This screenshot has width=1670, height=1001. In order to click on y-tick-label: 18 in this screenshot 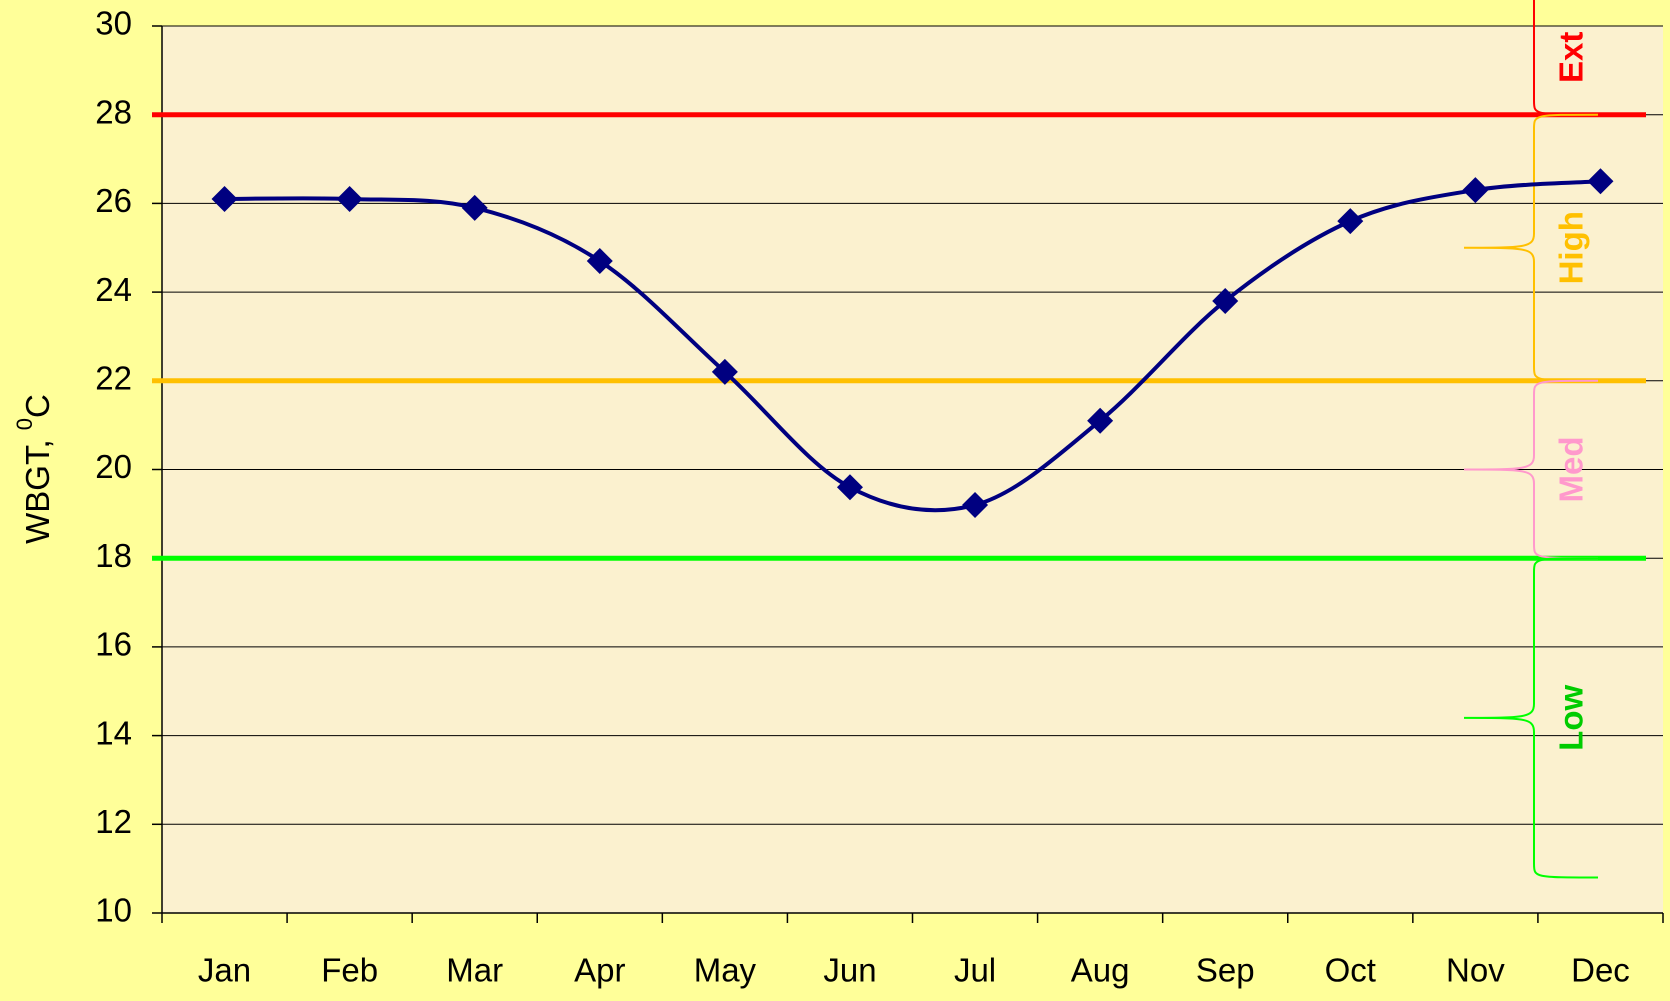, I will do `click(113, 555)`.